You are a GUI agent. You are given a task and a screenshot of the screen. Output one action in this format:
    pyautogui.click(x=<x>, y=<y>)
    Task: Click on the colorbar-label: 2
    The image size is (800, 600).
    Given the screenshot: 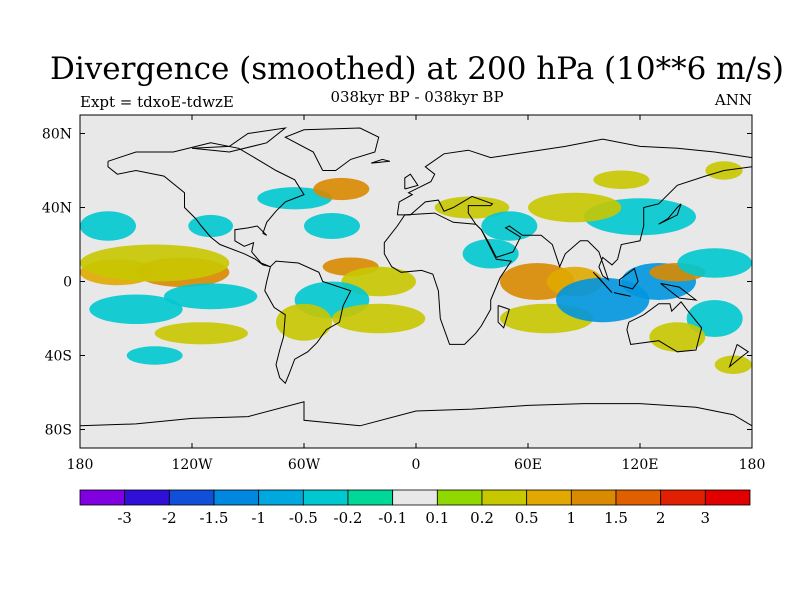 What is the action you would take?
    pyautogui.click(x=661, y=518)
    